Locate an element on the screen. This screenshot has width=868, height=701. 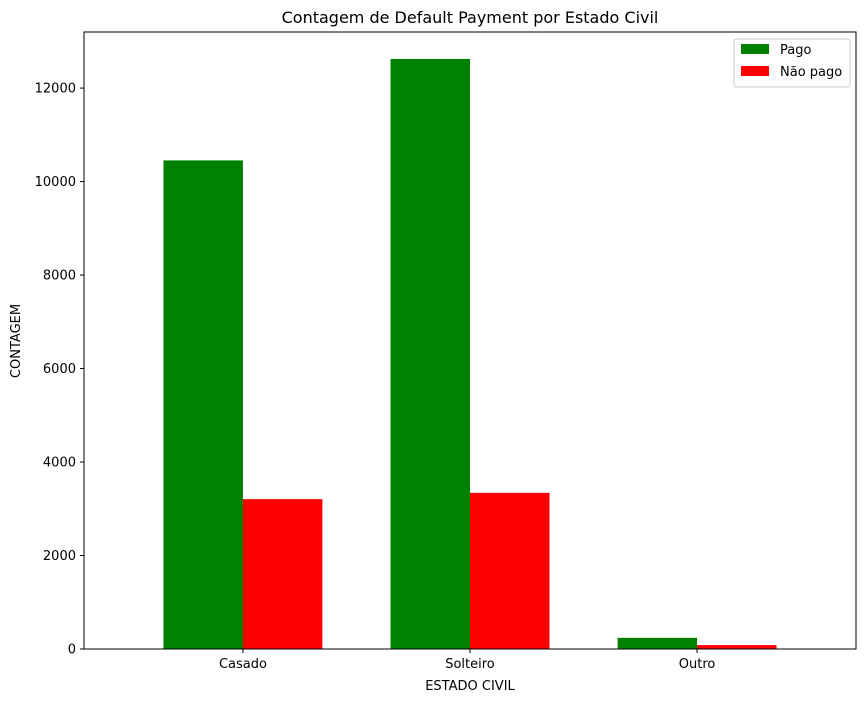
y-axis-label: CONTAGEM is located at coordinates (16, 341).